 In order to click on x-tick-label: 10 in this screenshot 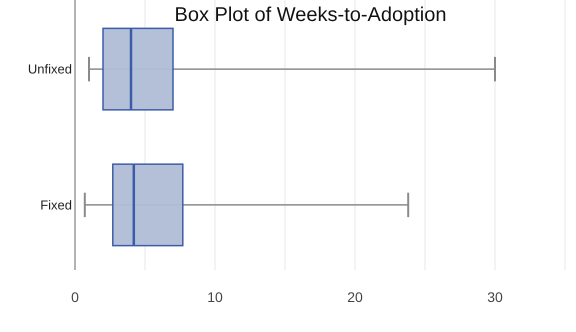, I will do `click(215, 297)`.